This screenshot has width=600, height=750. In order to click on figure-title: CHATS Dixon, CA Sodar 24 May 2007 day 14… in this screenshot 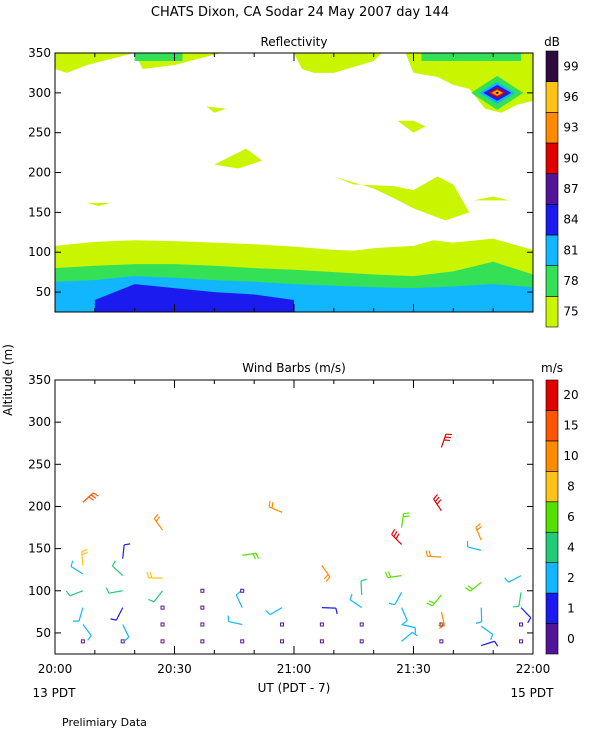, I will do `click(300, 12)`.